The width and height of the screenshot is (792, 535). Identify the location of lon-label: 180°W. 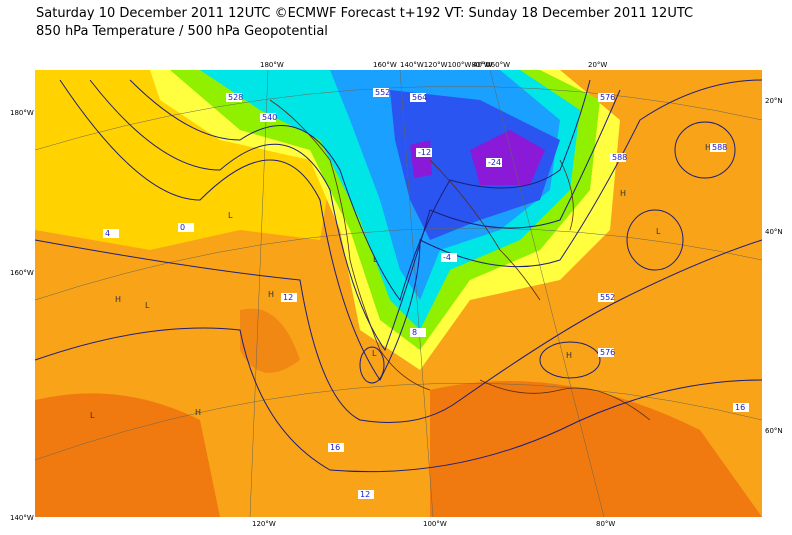
(272, 65).